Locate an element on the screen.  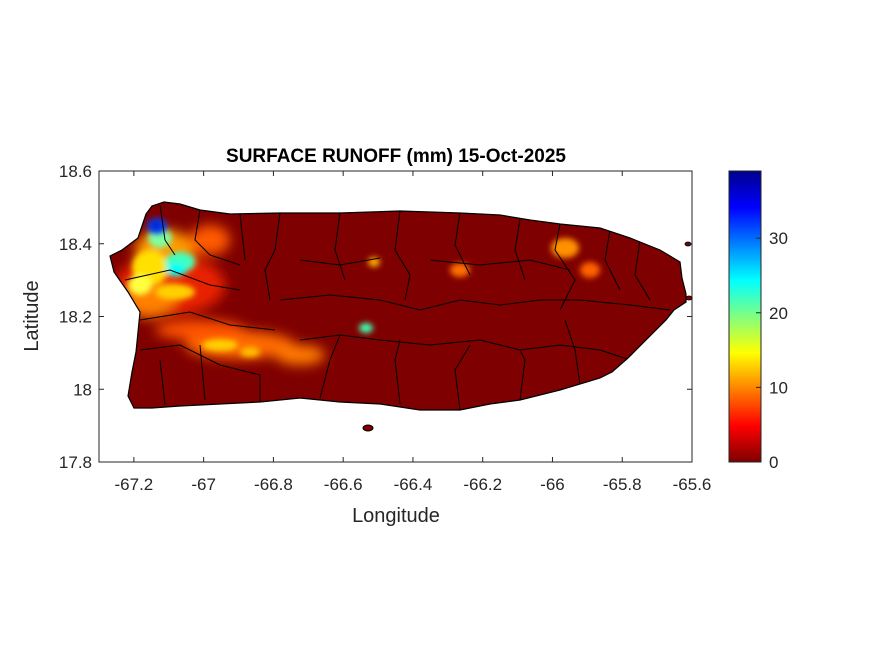
western-runoff-detail is located at coordinates (364, 292).